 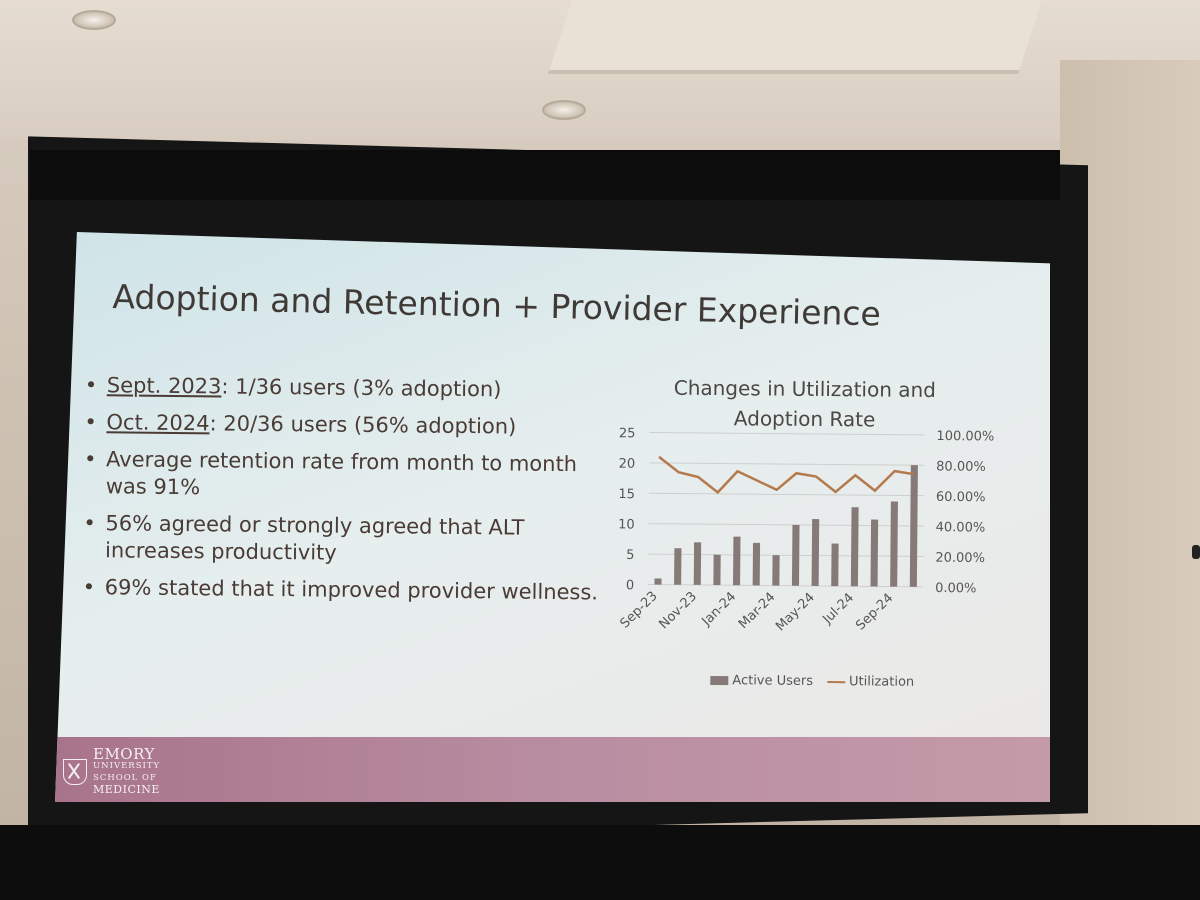 What do you see at coordinates (626, 524) in the screenshot?
I see `left-axis-tick-label: 10` at bounding box center [626, 524].